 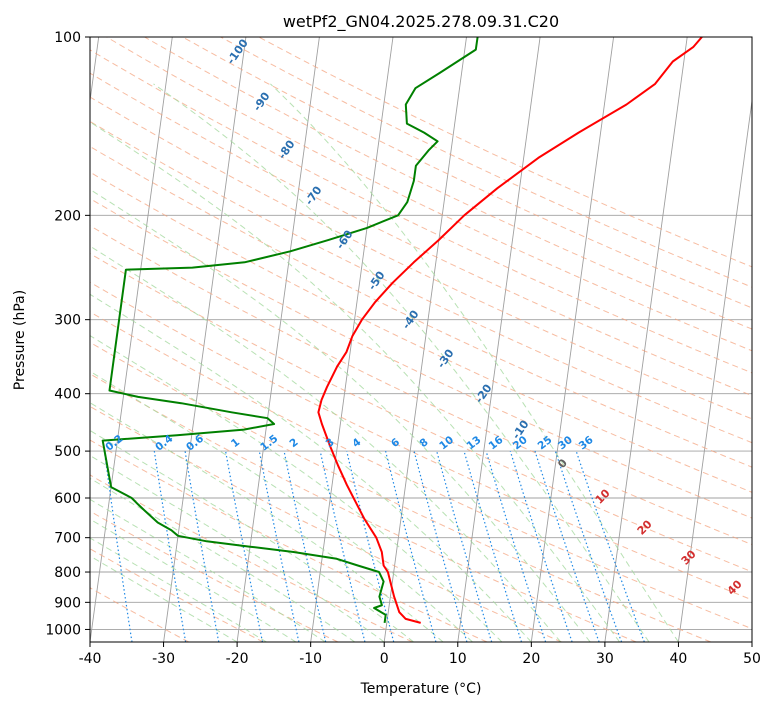 What do you see at coordinates (421, 22) in the screenshot?
I see `chart-title: wetPf2_GN04.2025.278.09.31.C20` at bounding box center [421, 22].